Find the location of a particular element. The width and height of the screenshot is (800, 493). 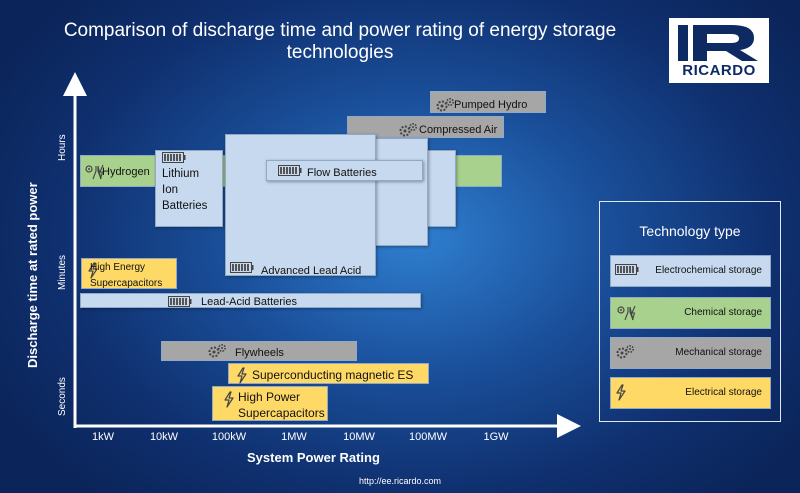

bar-label: Flow Batteries is located at coordinates (342, 173).